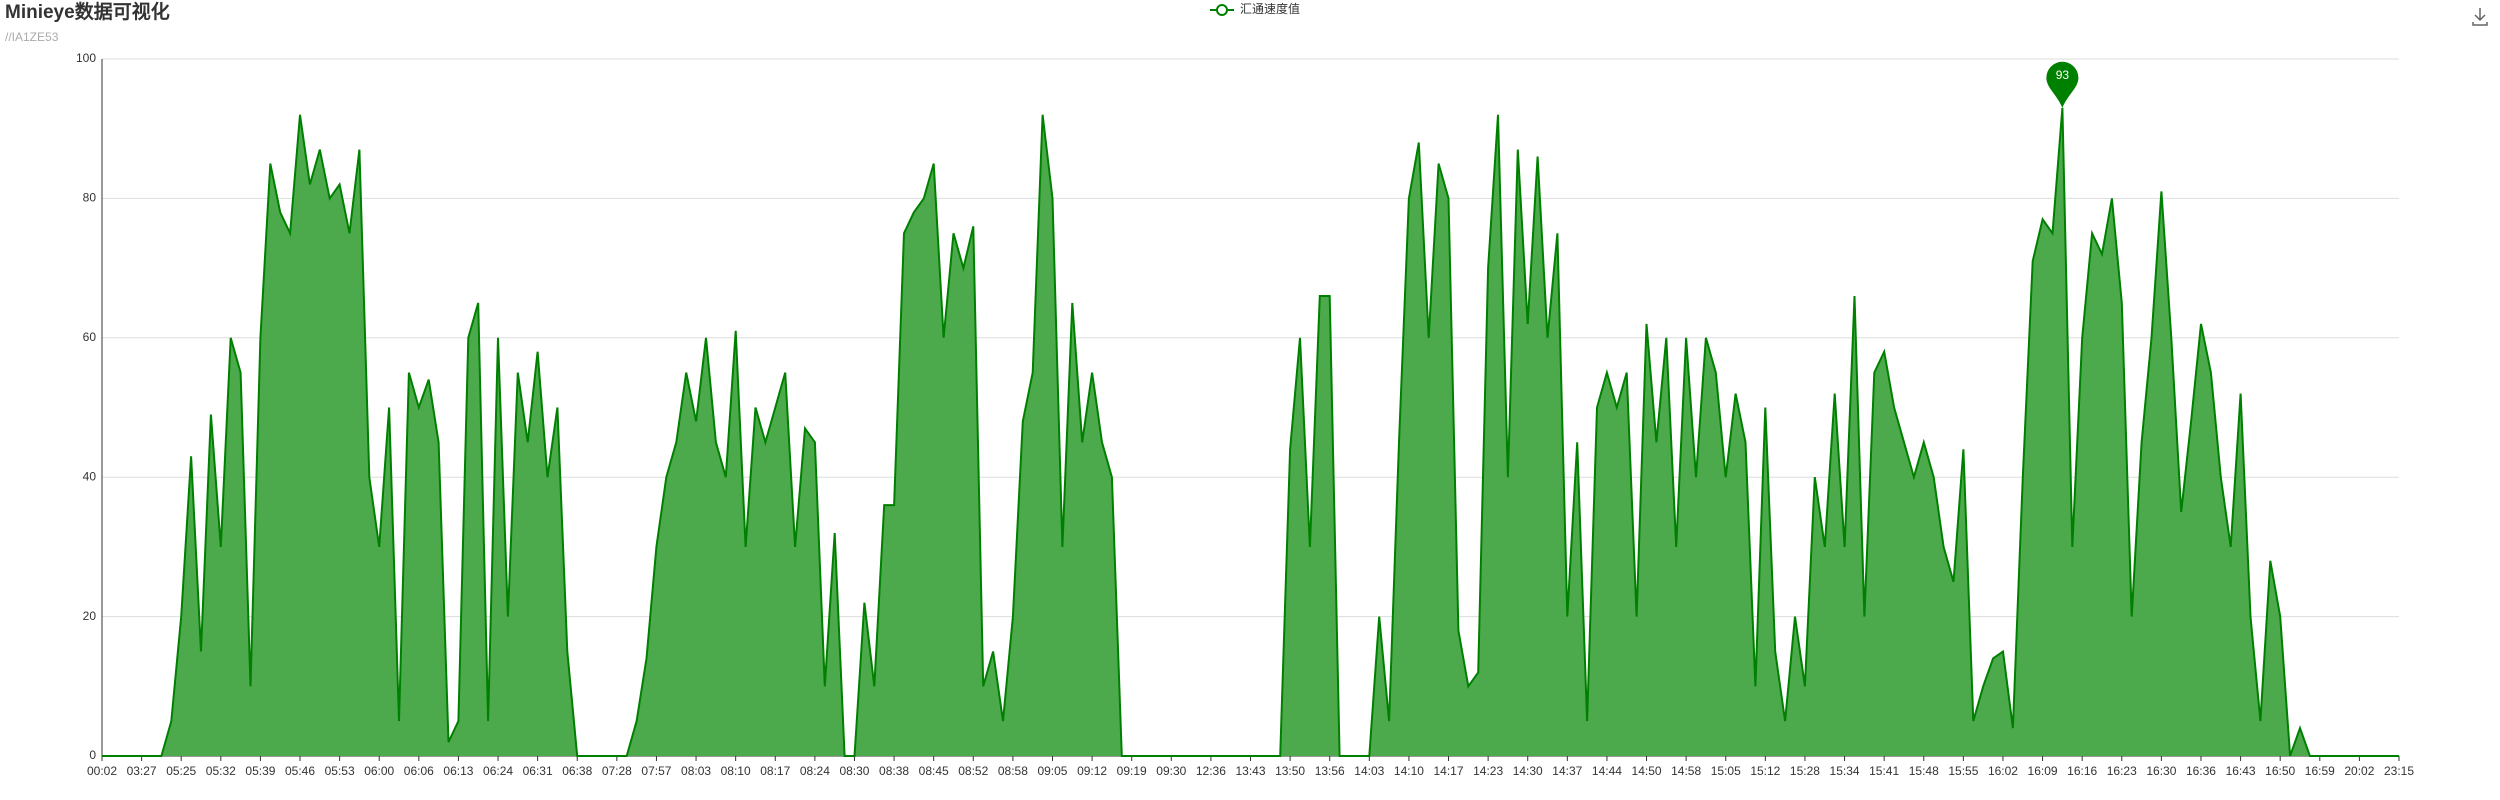 The width and height of the screenshot is (2500, 800). I want to click on x-tick-label: 14:44, so click(1607, 771).